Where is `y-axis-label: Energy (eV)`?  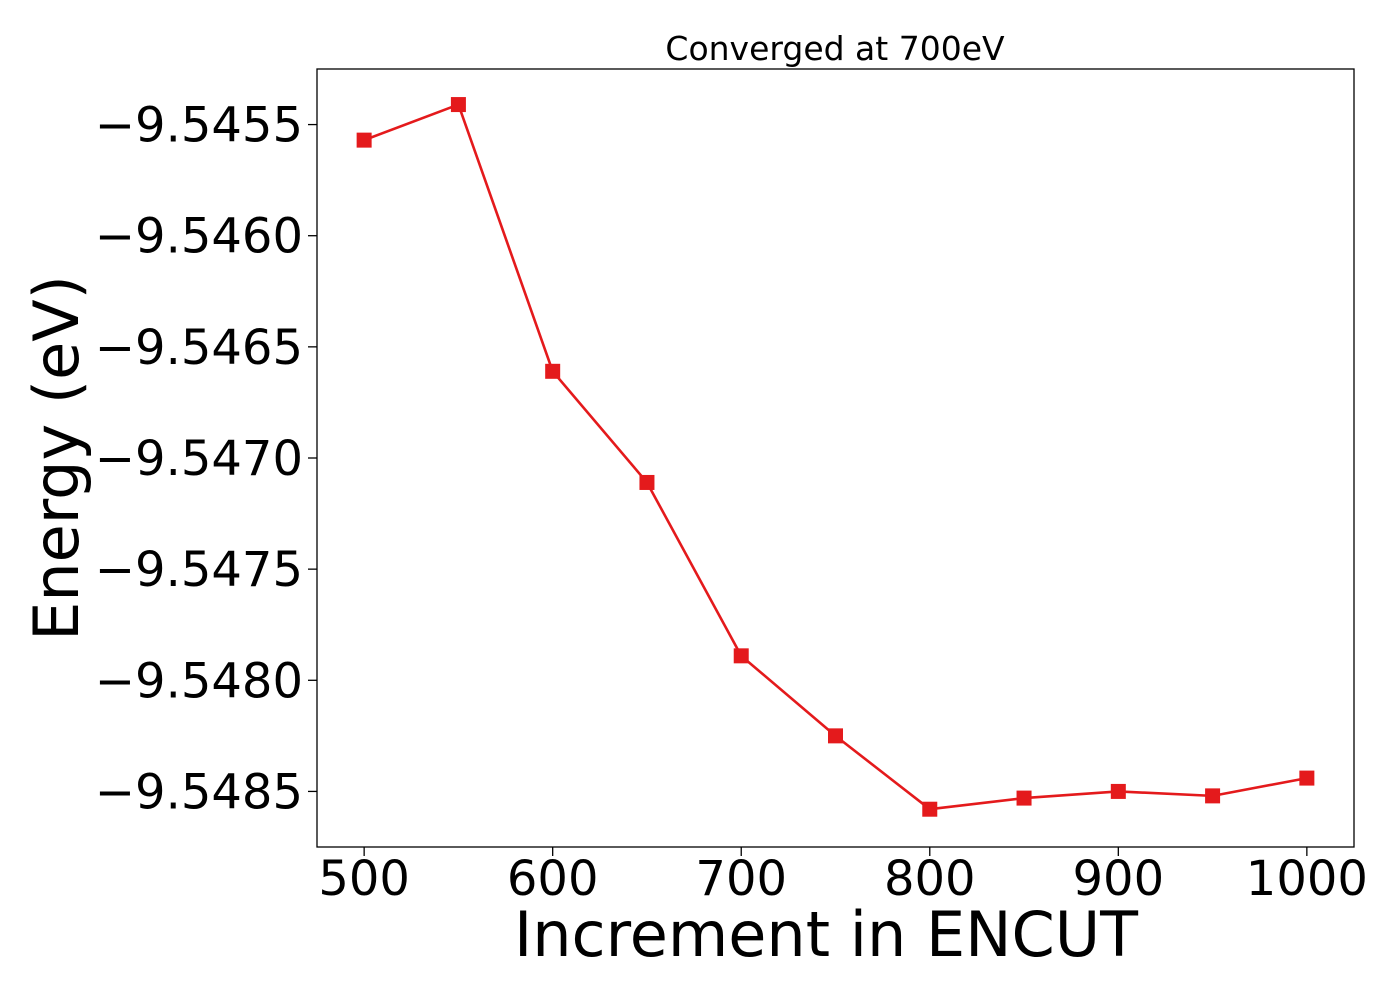
y-axis-label: Energy (eV) is located at coordinates (56, 458).